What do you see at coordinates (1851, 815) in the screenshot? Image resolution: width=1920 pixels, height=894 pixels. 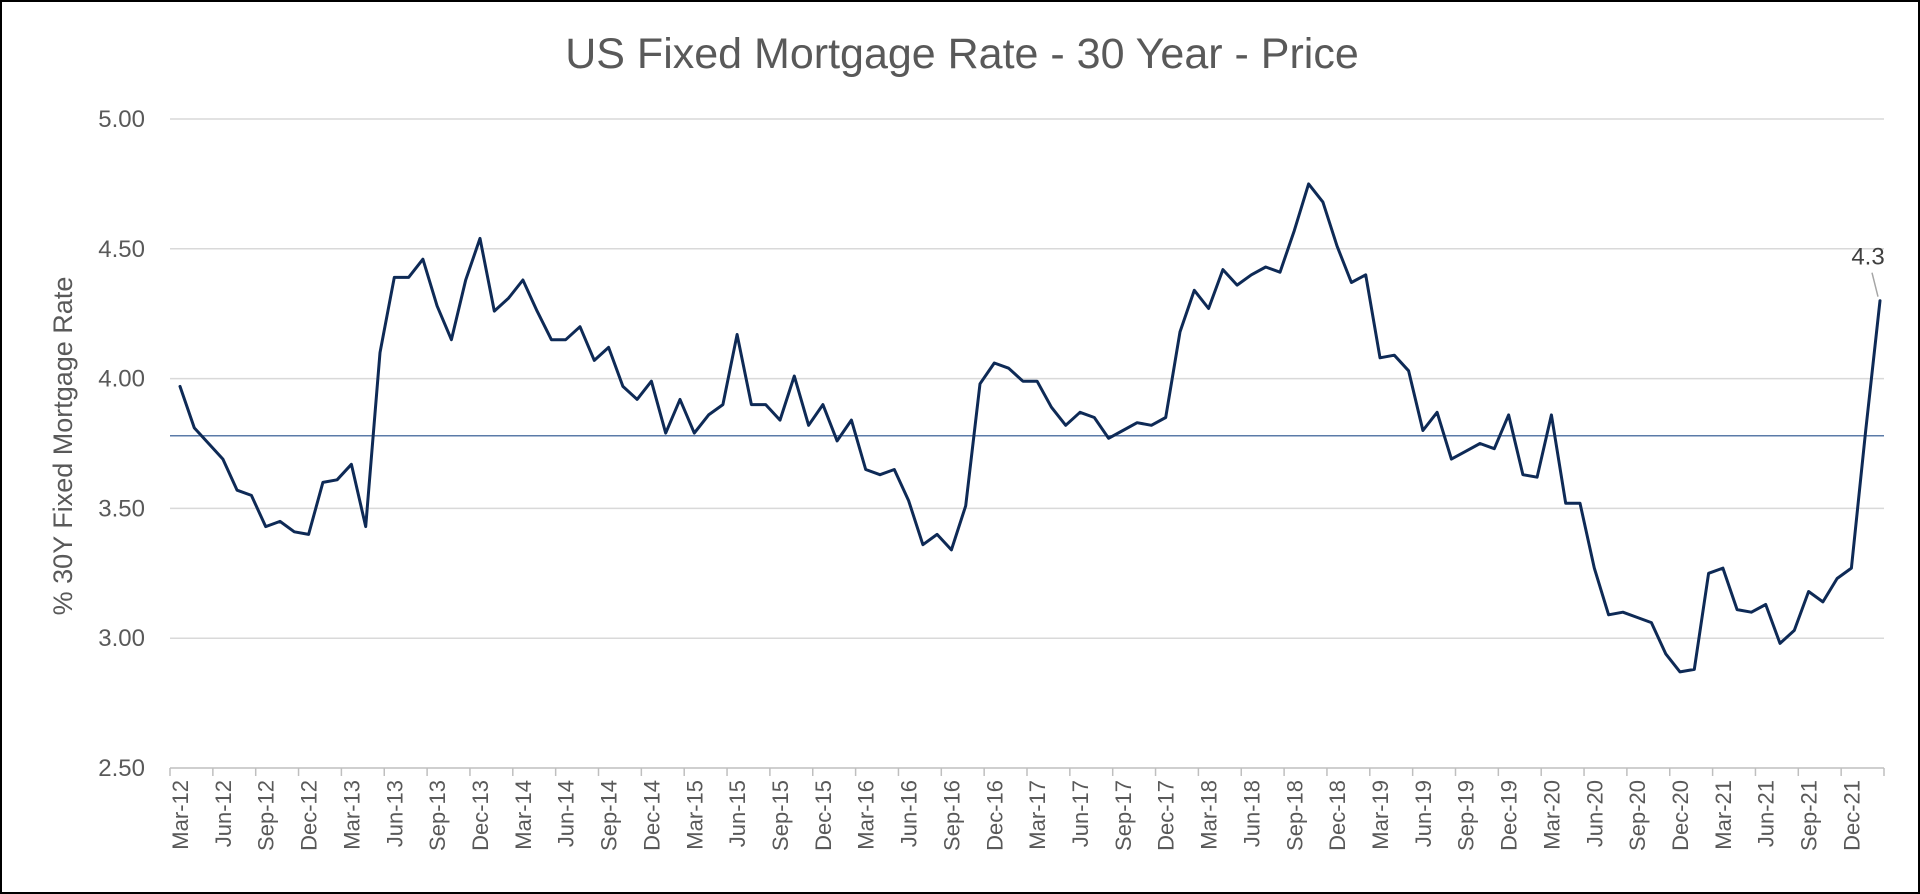 I see `x-tick-label: Dec-21` at bounding box center [1851, 815].